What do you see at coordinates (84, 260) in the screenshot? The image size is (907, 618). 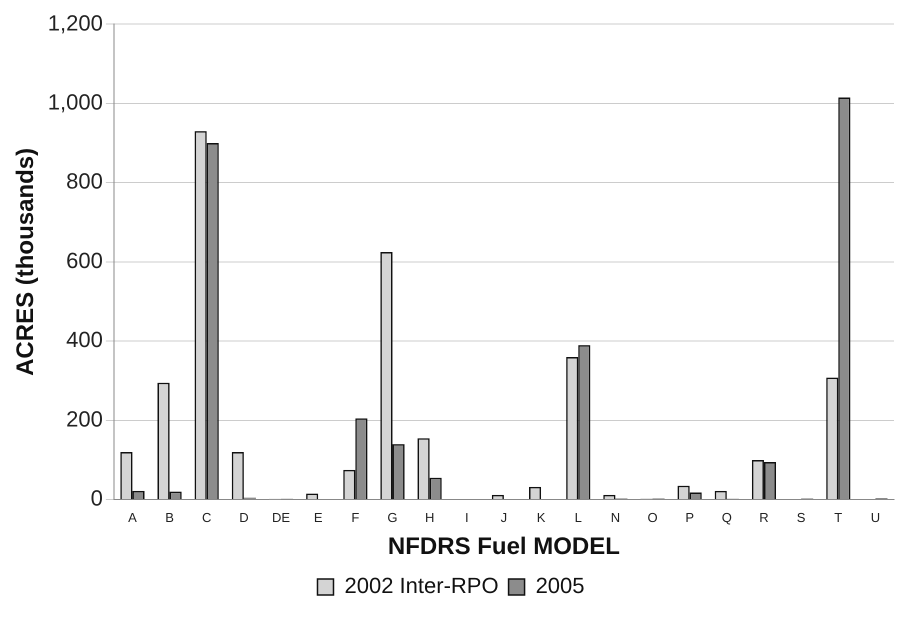 I see `y-tick-label: 600` at bounding box center [84, 260].